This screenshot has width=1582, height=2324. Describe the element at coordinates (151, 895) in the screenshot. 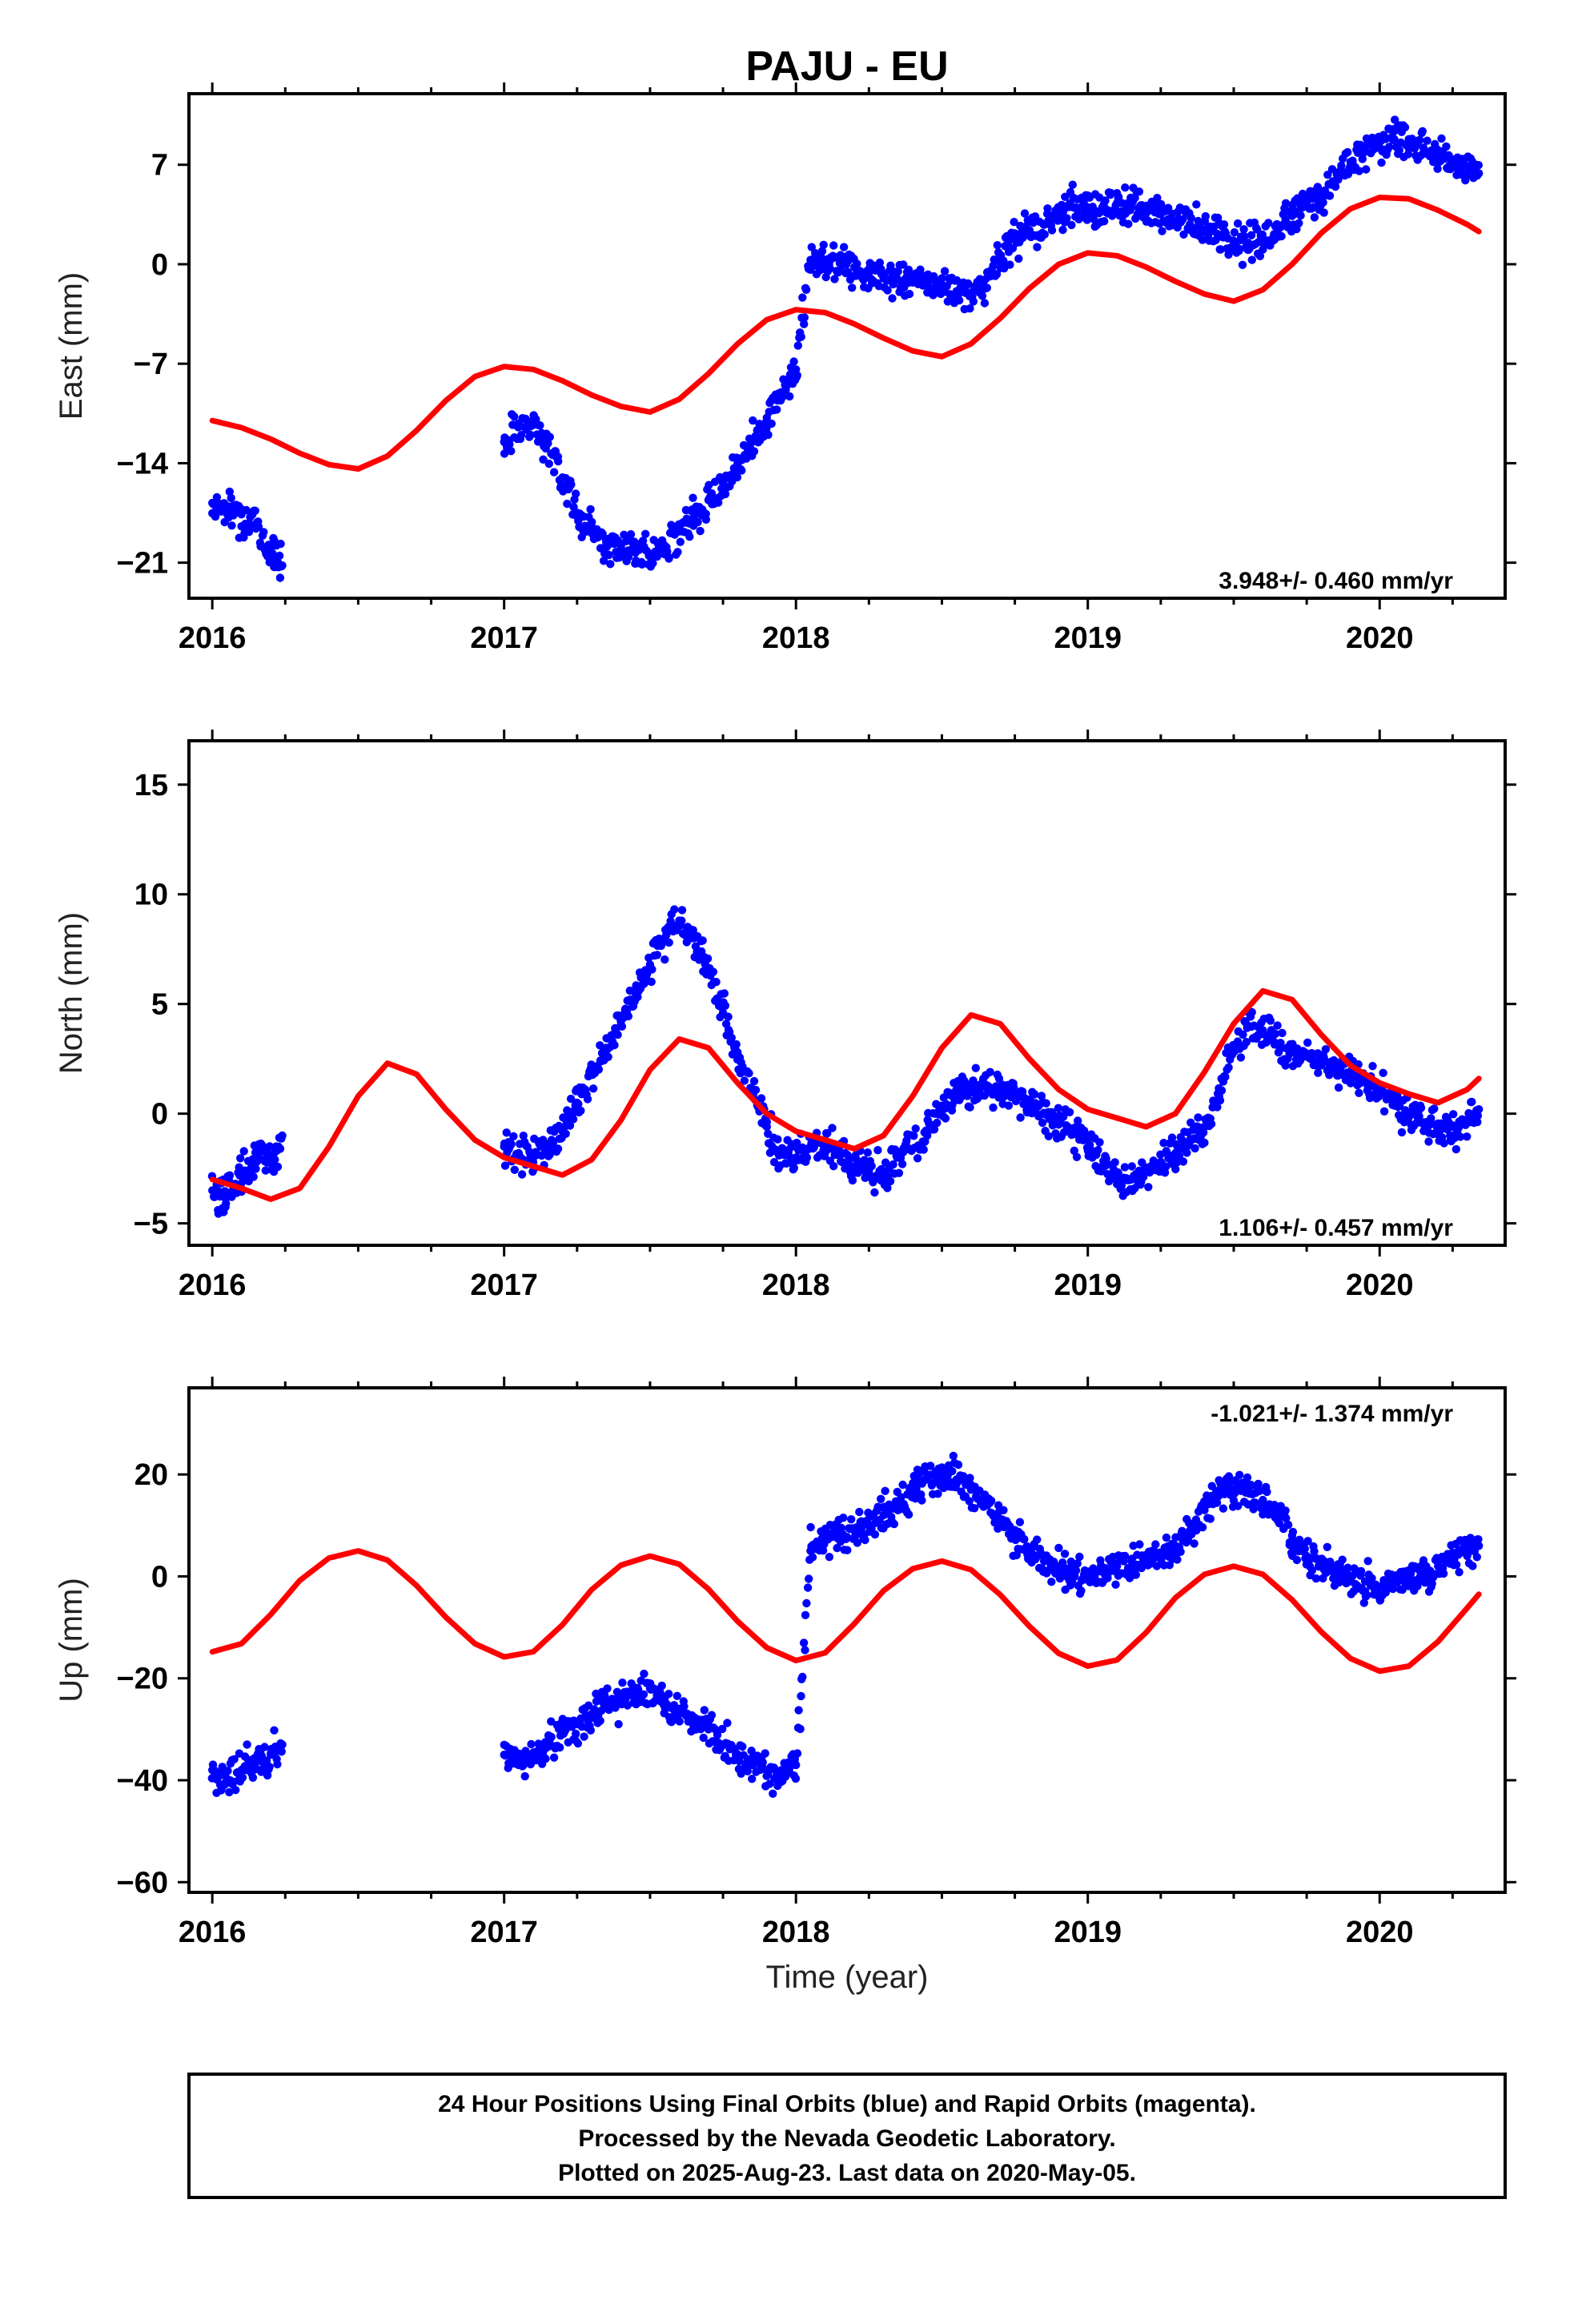

I see `y-tick-label: 10` at that location.